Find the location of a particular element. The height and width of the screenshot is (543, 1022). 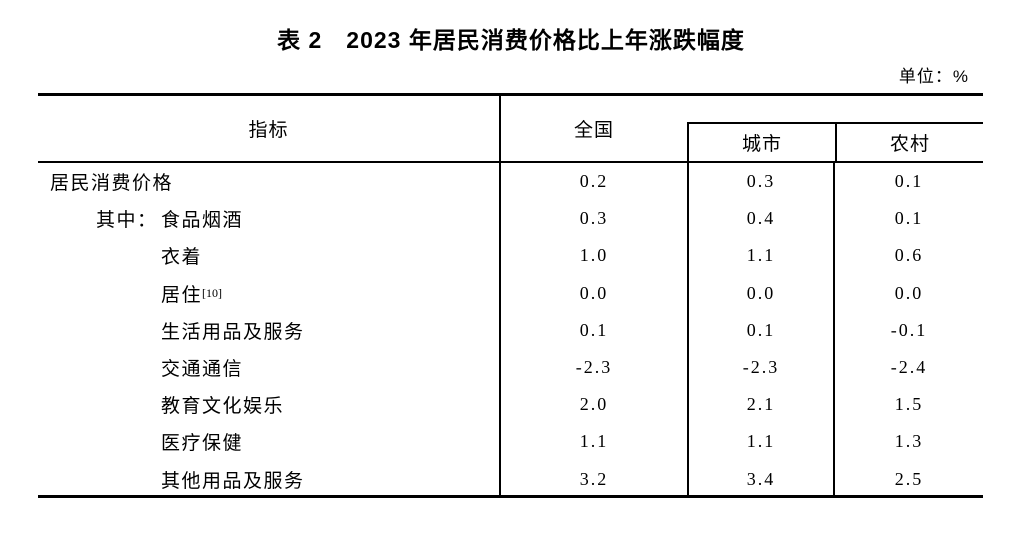

header-urban: 城市 is located at coordinates (761, 144).